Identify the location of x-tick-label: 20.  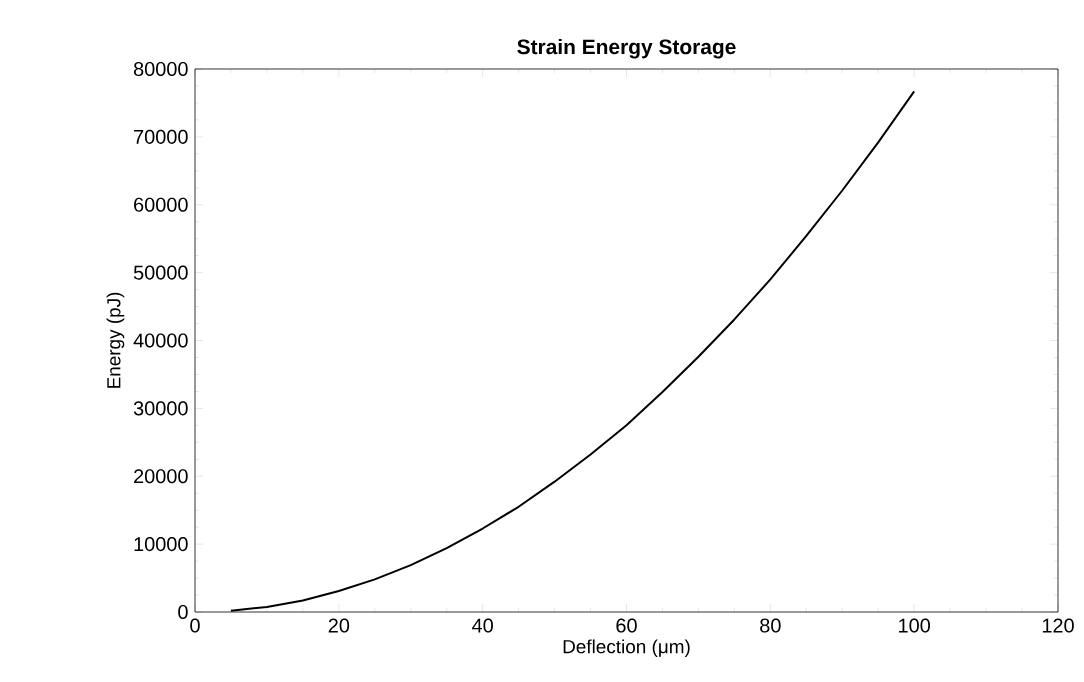
(339, 625).